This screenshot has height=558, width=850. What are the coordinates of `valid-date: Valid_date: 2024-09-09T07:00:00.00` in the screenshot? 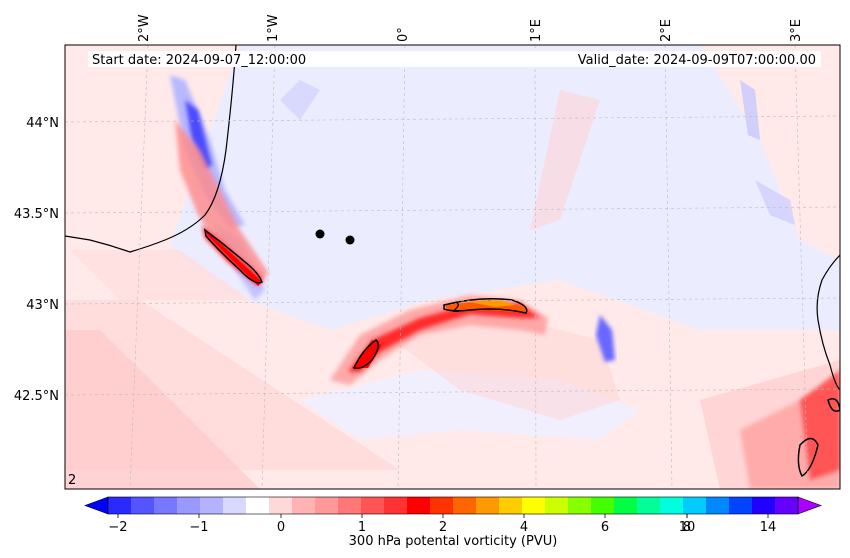 It's located at (697, 60).